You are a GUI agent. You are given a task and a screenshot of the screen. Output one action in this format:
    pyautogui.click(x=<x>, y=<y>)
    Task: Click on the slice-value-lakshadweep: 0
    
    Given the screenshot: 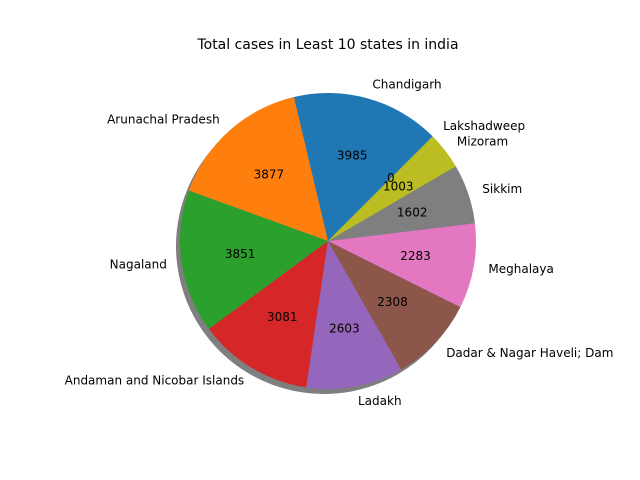 What is the action you would take?
    pyautogui.click(x=391, y=178)
    